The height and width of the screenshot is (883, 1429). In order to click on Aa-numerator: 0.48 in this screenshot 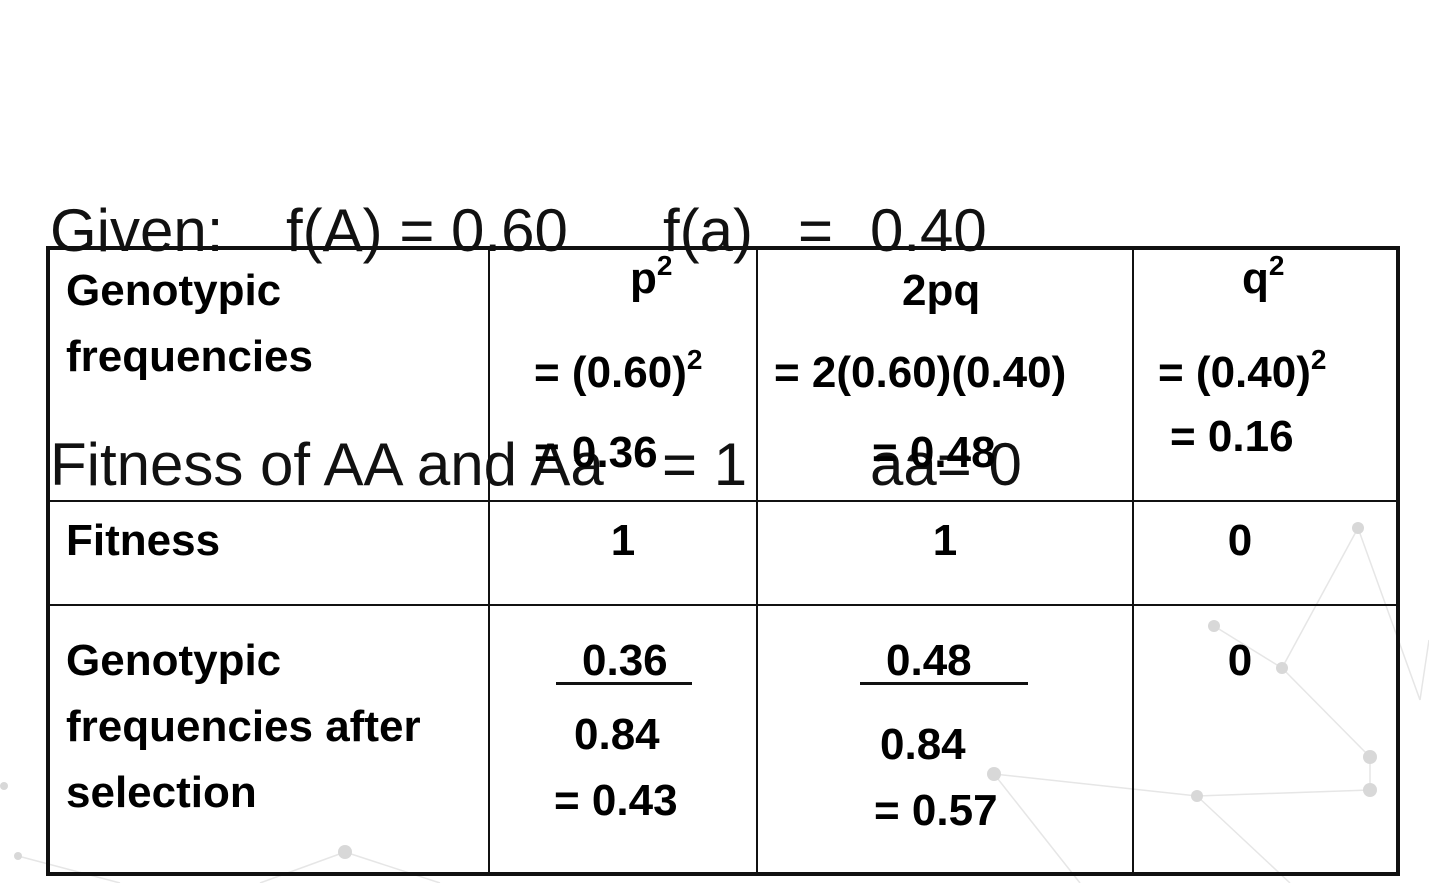, I will do `click(929, 660)`.